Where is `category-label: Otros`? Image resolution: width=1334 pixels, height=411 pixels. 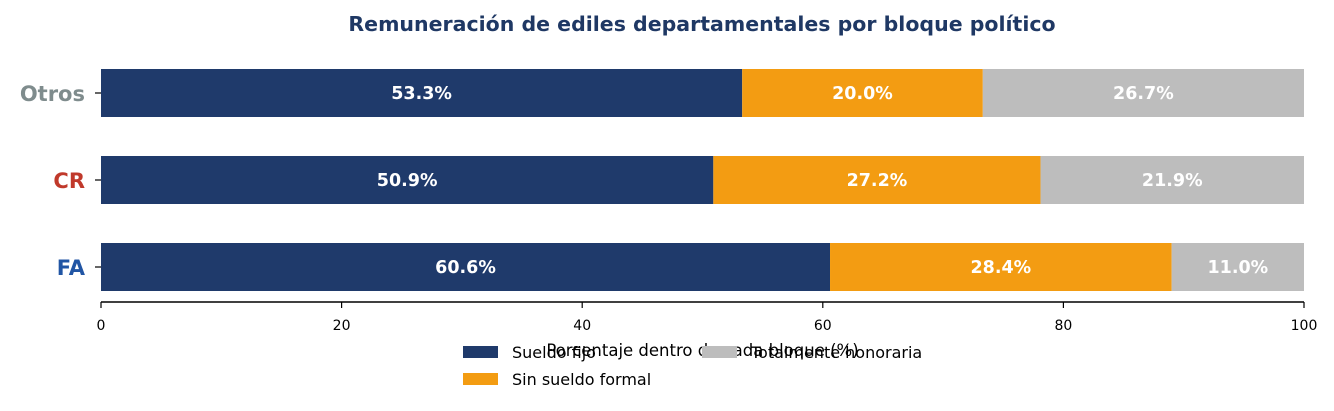
category-label: Otros is located at coordinates (52, 94).